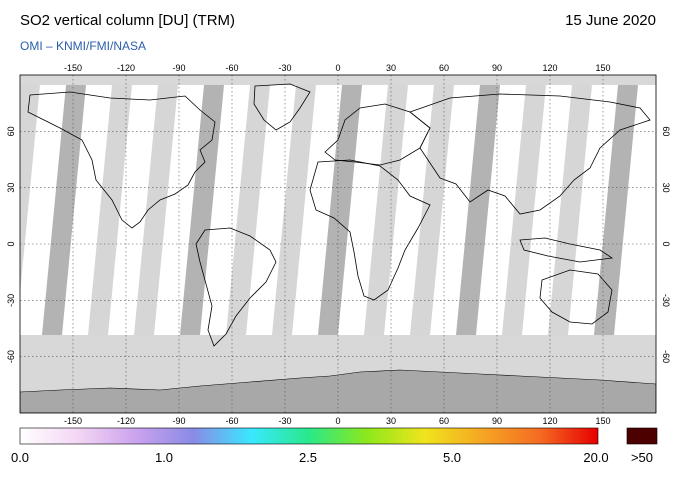 The width and height of the screenshot is (676, 480). I want to click on lon-tick-top: -150, so click(73, 68).